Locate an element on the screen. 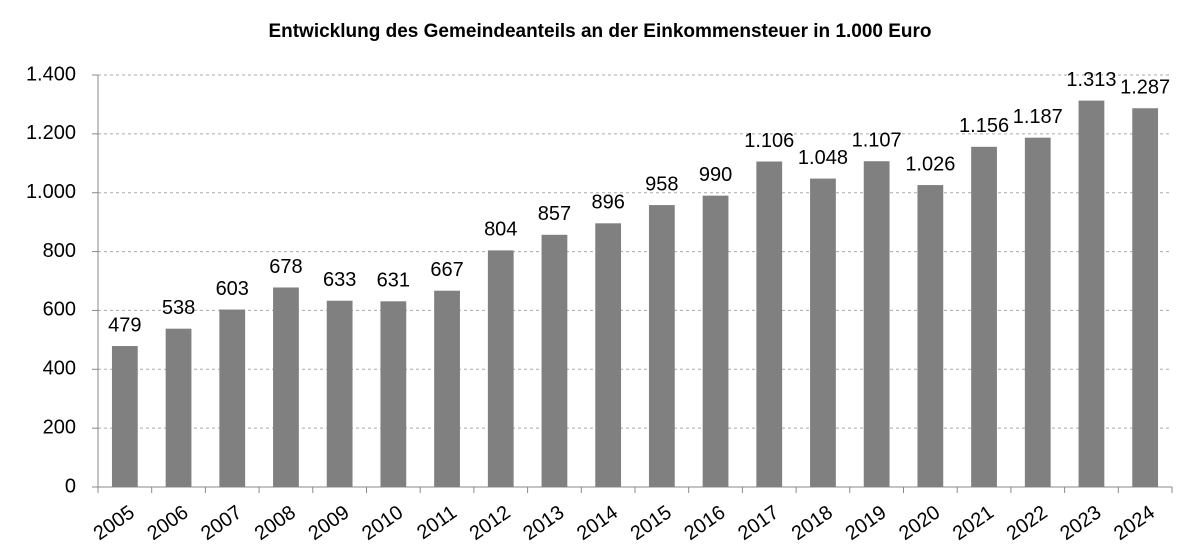 The height and width of the screenshot is (558, 1183). x-tick-label: 2014 is located at coordinates (597, 523).